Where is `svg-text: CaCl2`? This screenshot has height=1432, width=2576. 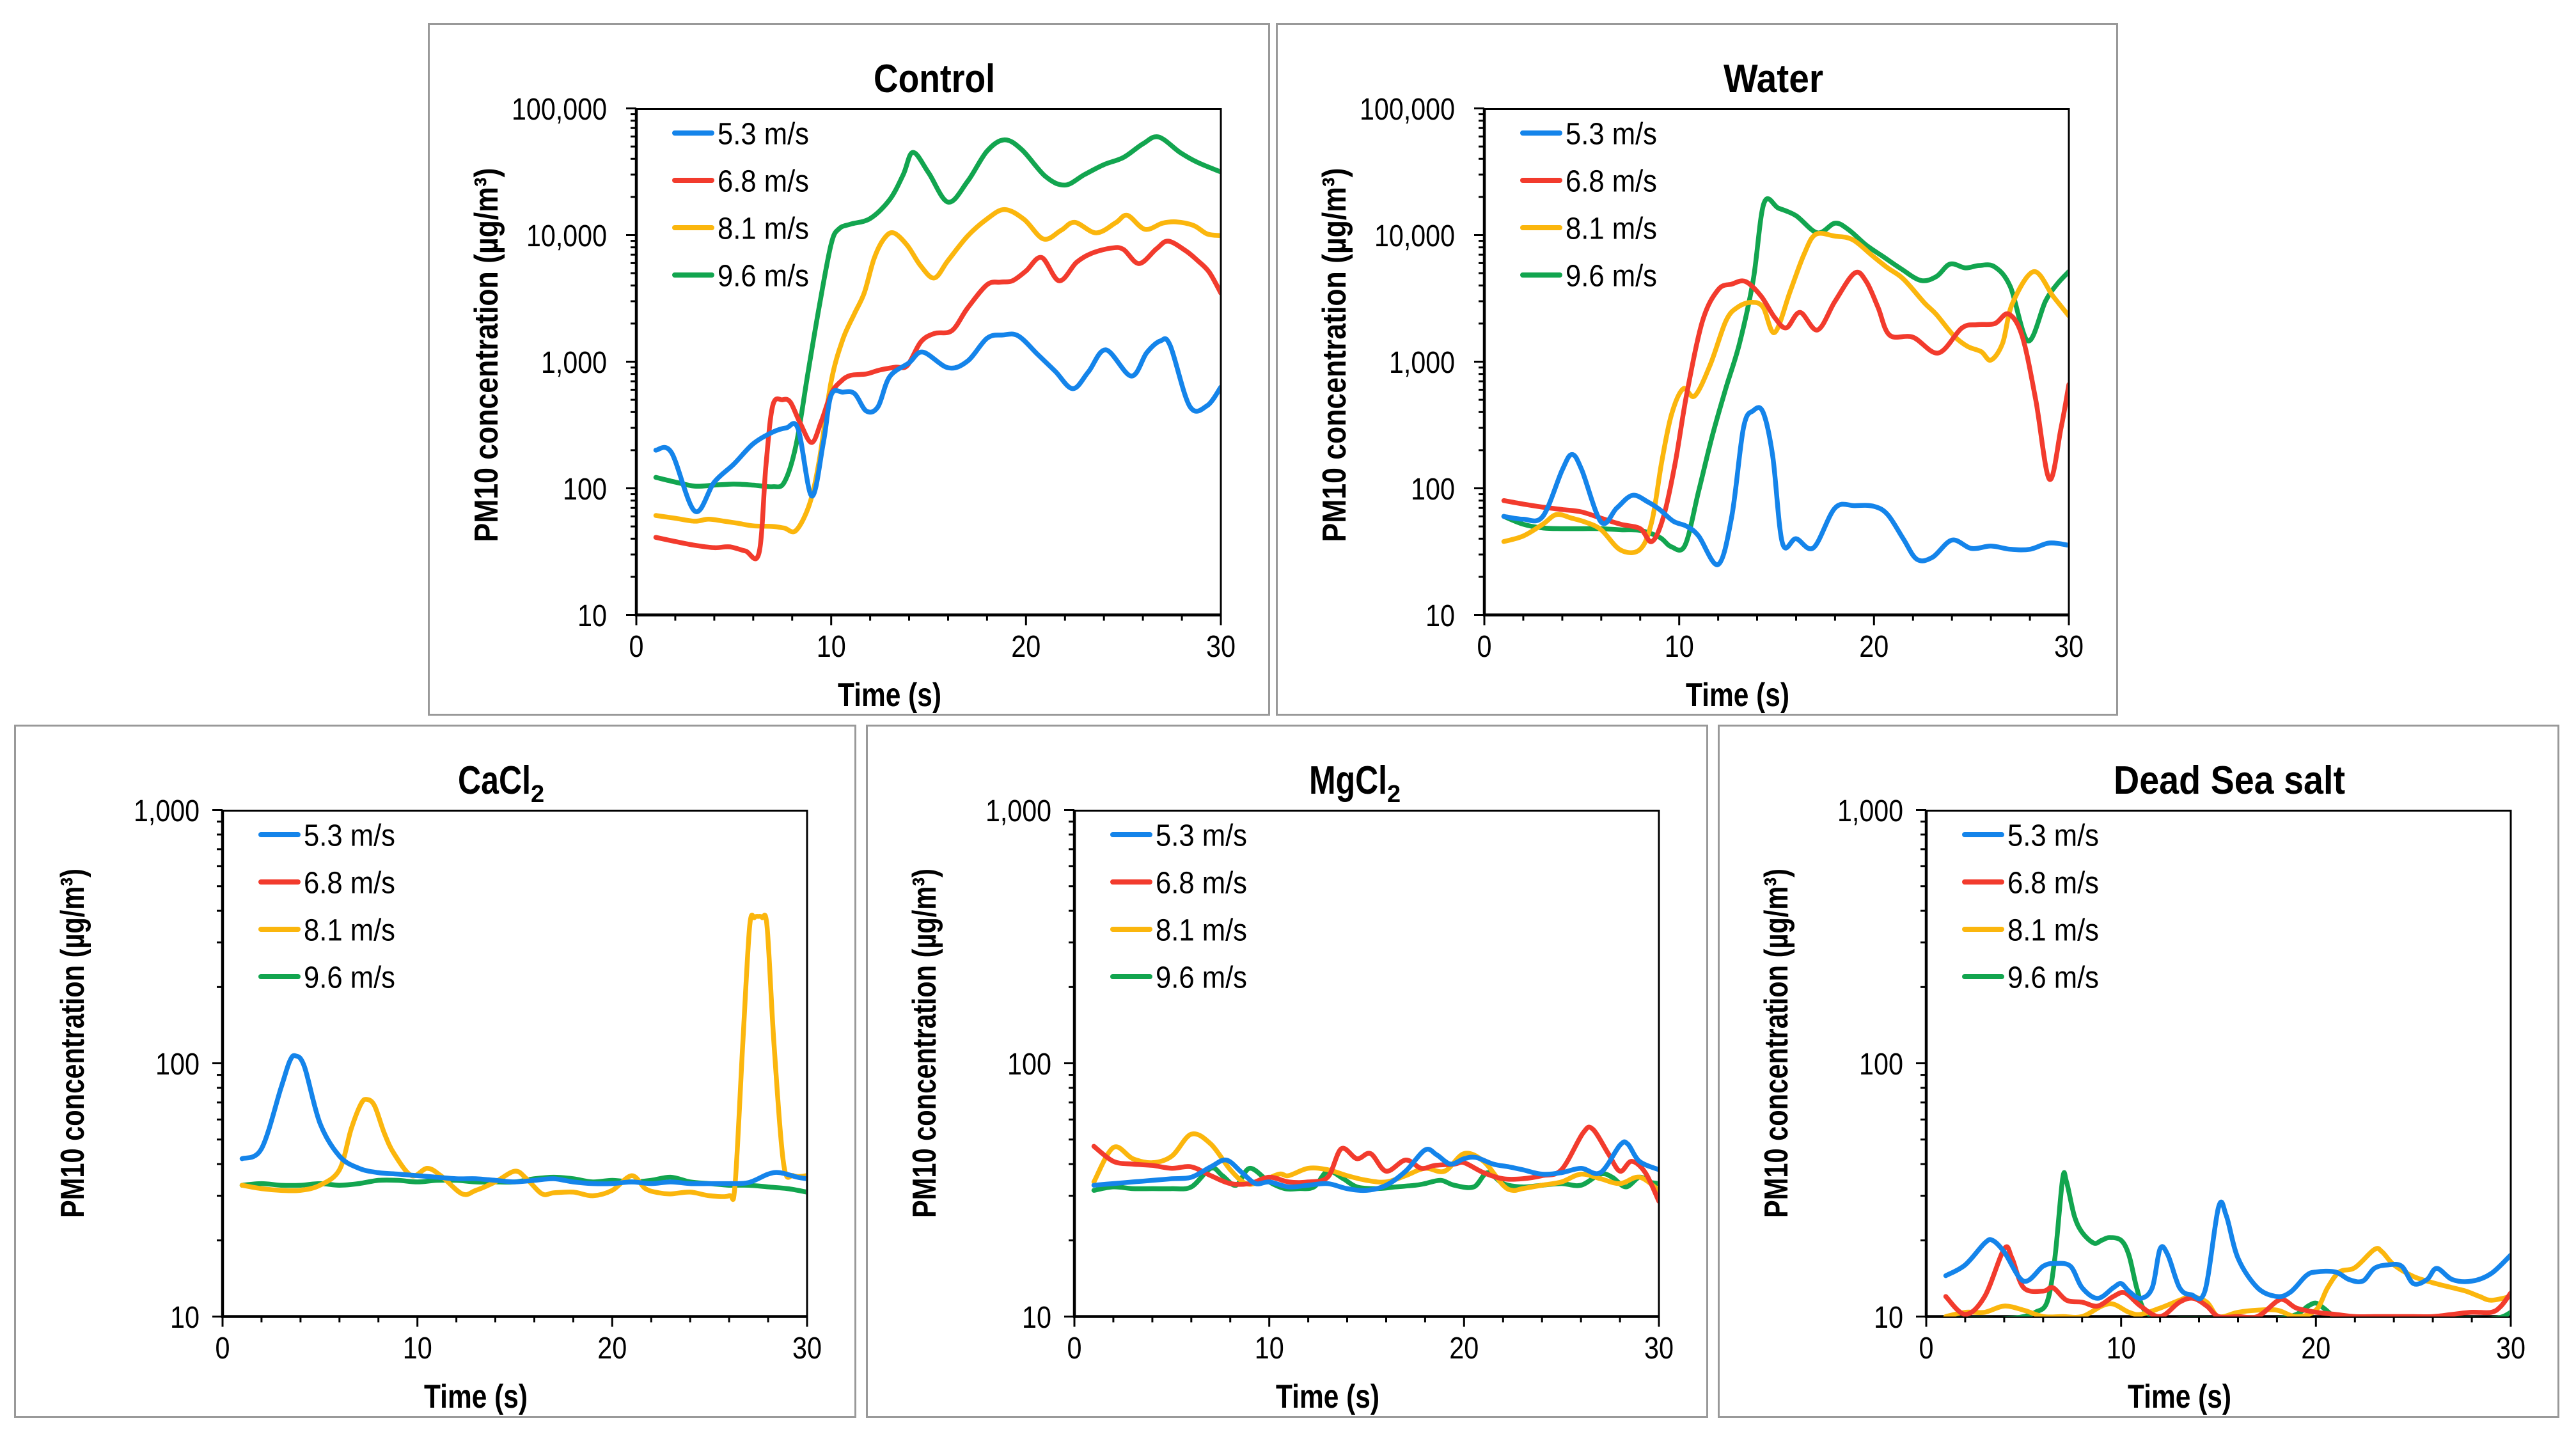
svg-text: CaCl2 is located at coordinates (501, 783).